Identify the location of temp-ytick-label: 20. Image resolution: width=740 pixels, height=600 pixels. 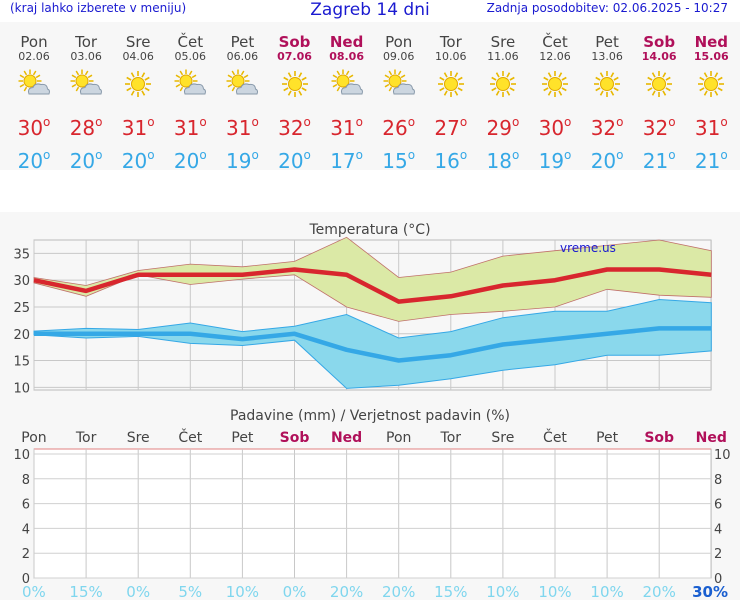
(21, 335).